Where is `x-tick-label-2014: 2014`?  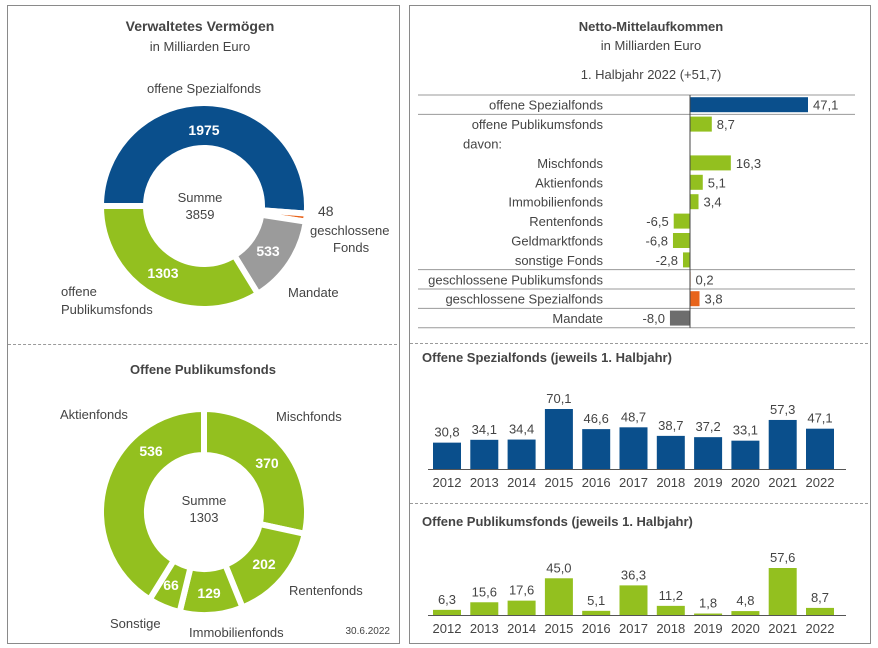 x-tick-label-2014: 2014 is located at coordinates (521, 628).